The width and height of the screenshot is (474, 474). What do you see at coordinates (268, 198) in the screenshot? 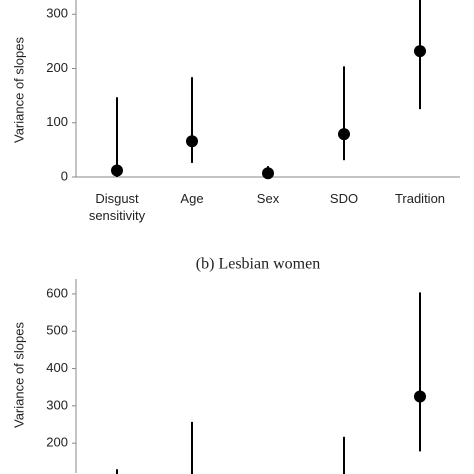
I see `x-tick-label: Sex` at bounding box center [268, 198].